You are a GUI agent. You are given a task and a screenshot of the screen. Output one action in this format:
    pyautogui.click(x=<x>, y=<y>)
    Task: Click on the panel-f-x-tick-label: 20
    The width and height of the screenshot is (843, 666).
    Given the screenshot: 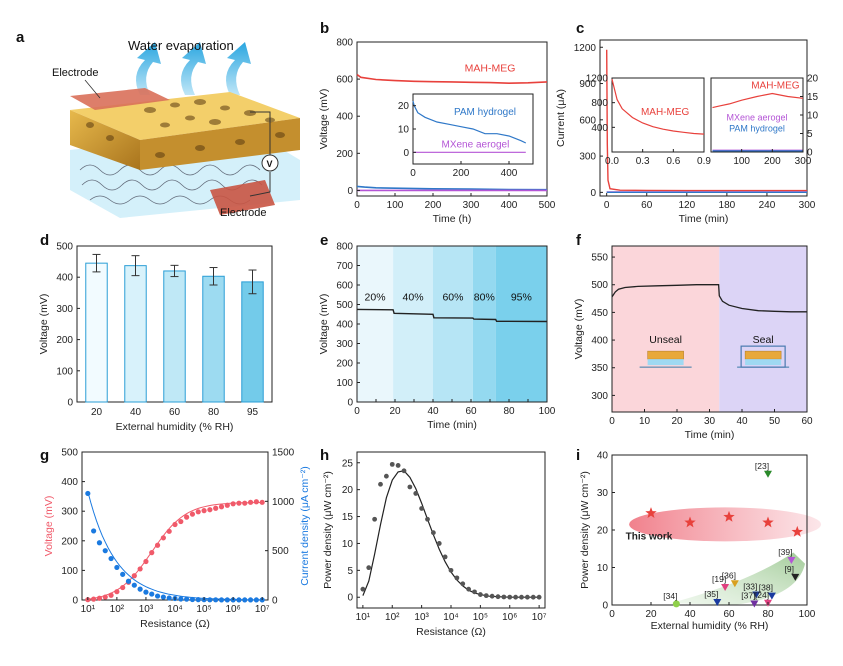 What is the action you would take?
    pyautogui.click(x=677, y=421)
    